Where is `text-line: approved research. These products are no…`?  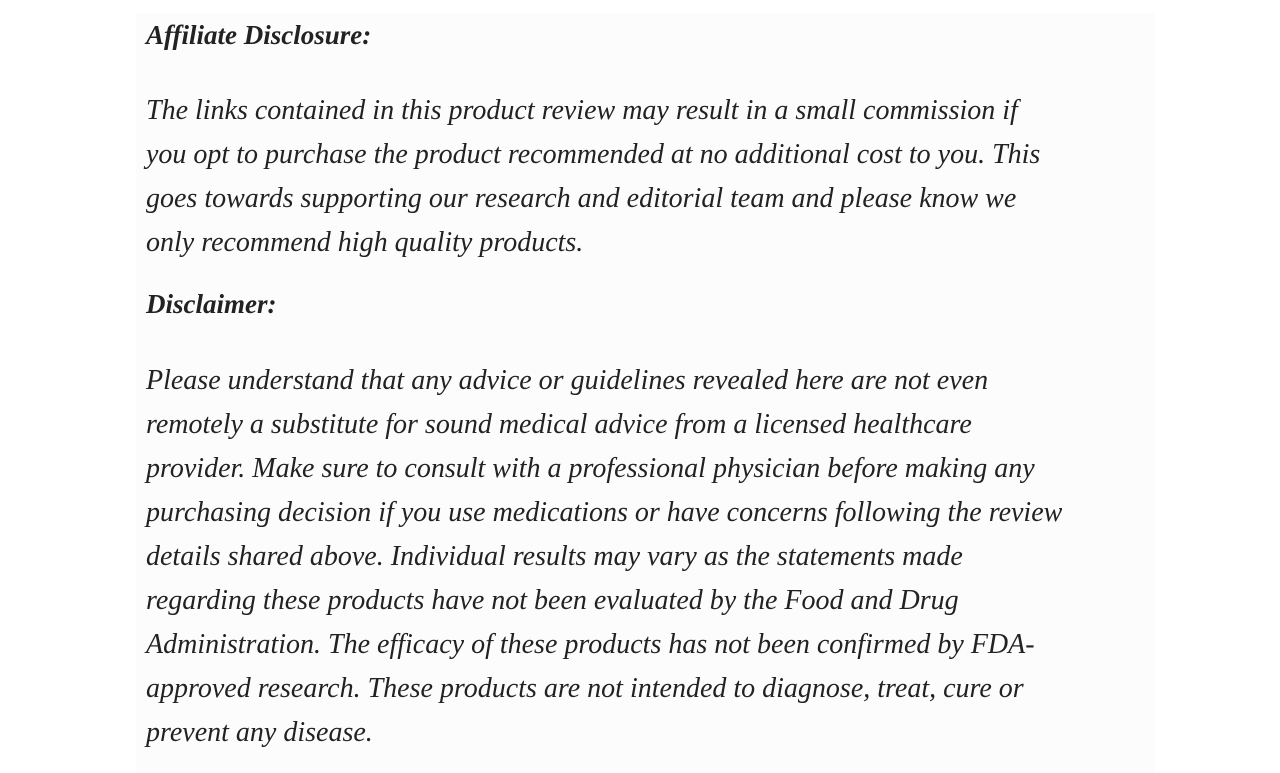 text-line: approved research. These products are no… is located at coordinates (585, 688).